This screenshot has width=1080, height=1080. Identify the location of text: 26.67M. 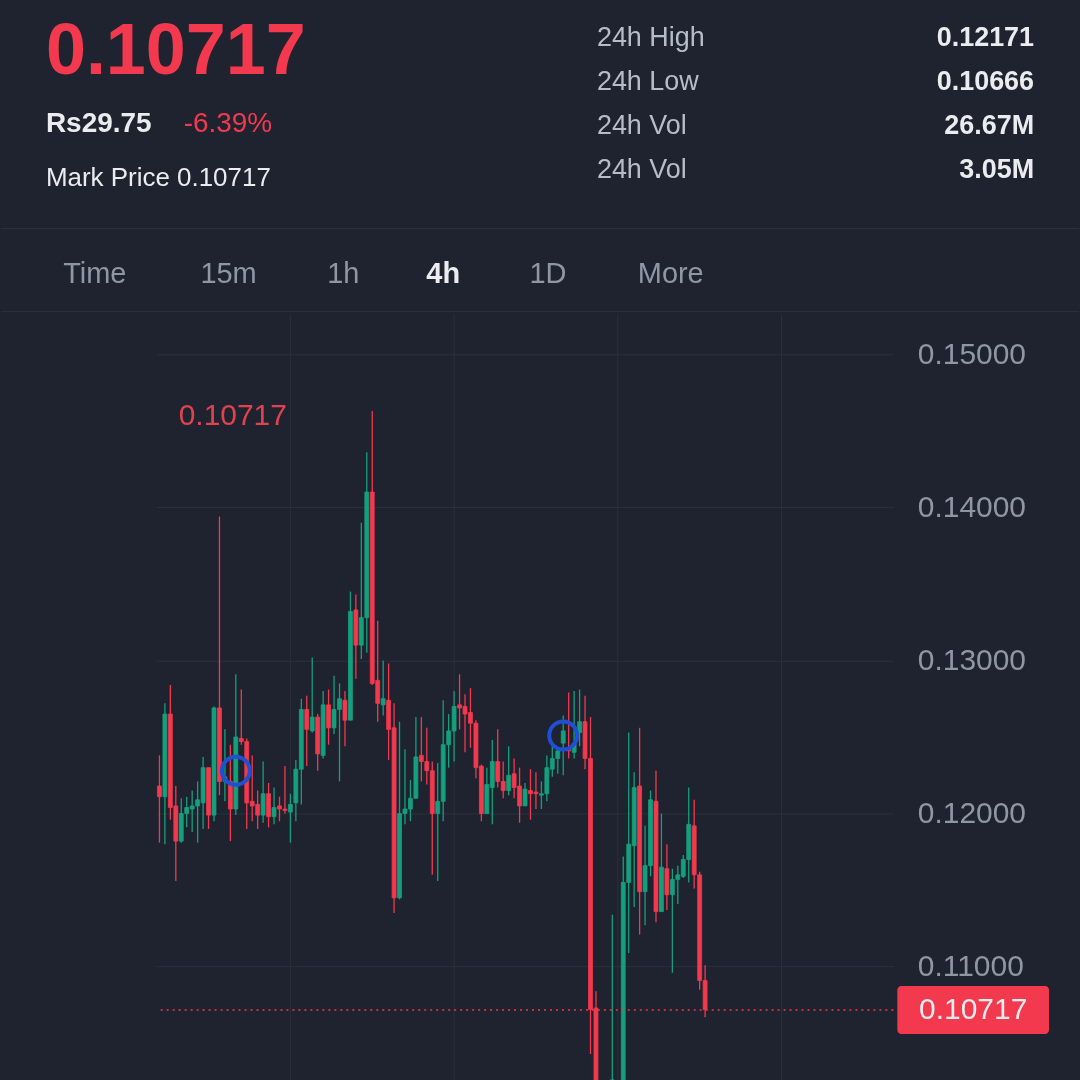
(989, 124).